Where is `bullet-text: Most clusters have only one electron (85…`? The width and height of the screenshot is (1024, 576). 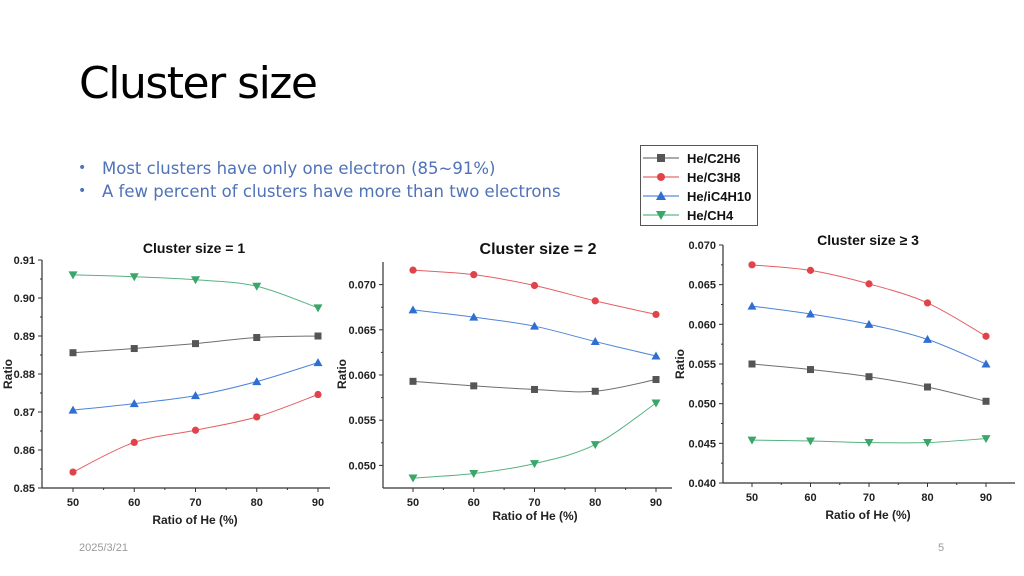 bullet-text: Most clusters have only one electron (85… is located at coordinates (299, 168).